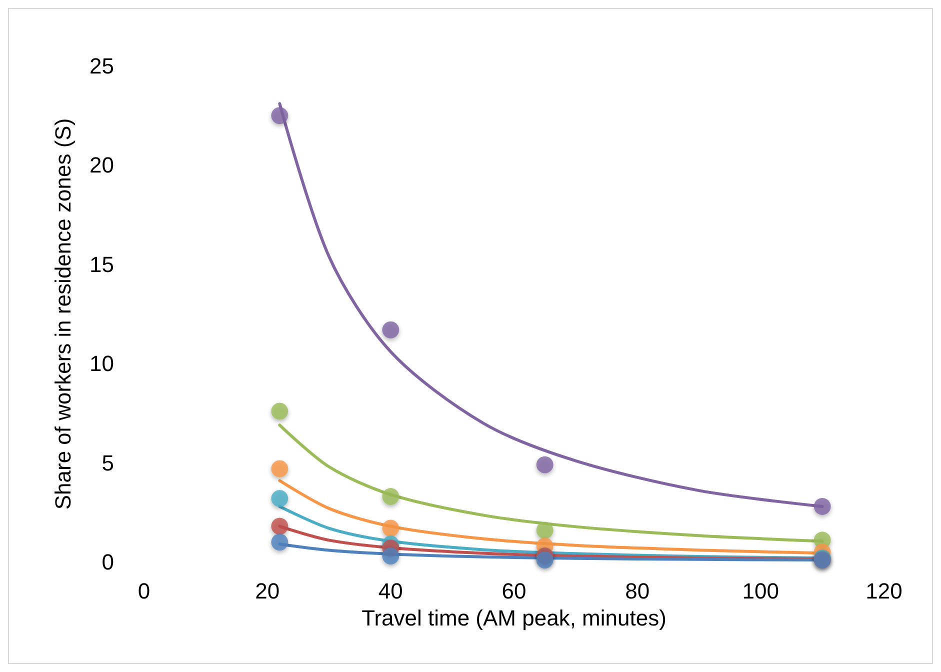 The image size is (941, 672). I want to click on y-tick-label: 10, so click(102, 363).